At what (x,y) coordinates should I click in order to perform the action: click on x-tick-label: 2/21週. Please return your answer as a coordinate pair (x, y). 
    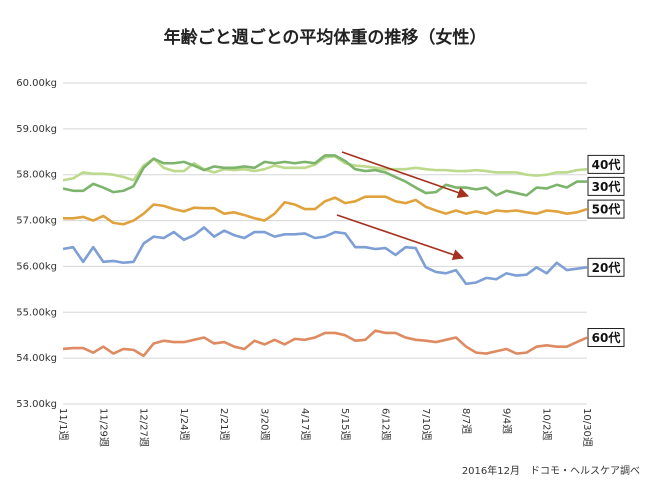
    Looking at the image, I should click on (224, 424).